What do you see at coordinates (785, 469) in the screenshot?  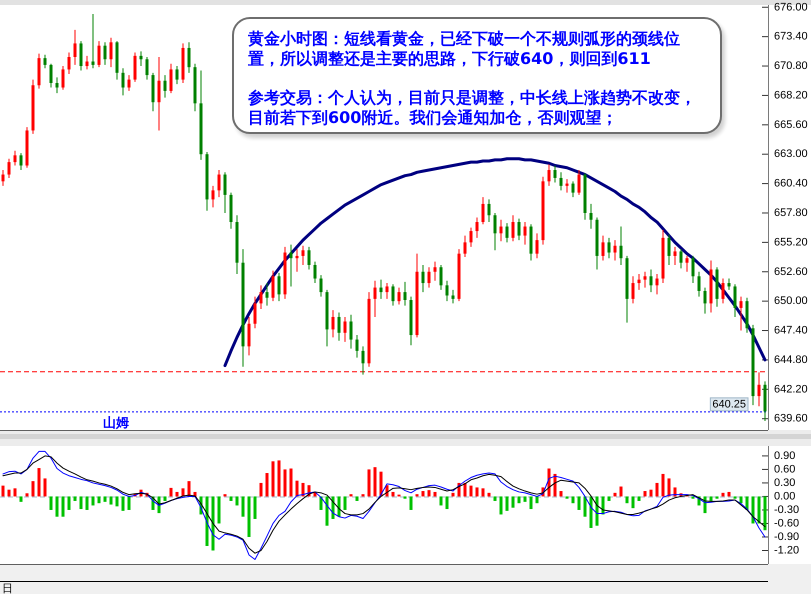 I see `y-tick-label: 0.60` at bounding box center [785, 469].